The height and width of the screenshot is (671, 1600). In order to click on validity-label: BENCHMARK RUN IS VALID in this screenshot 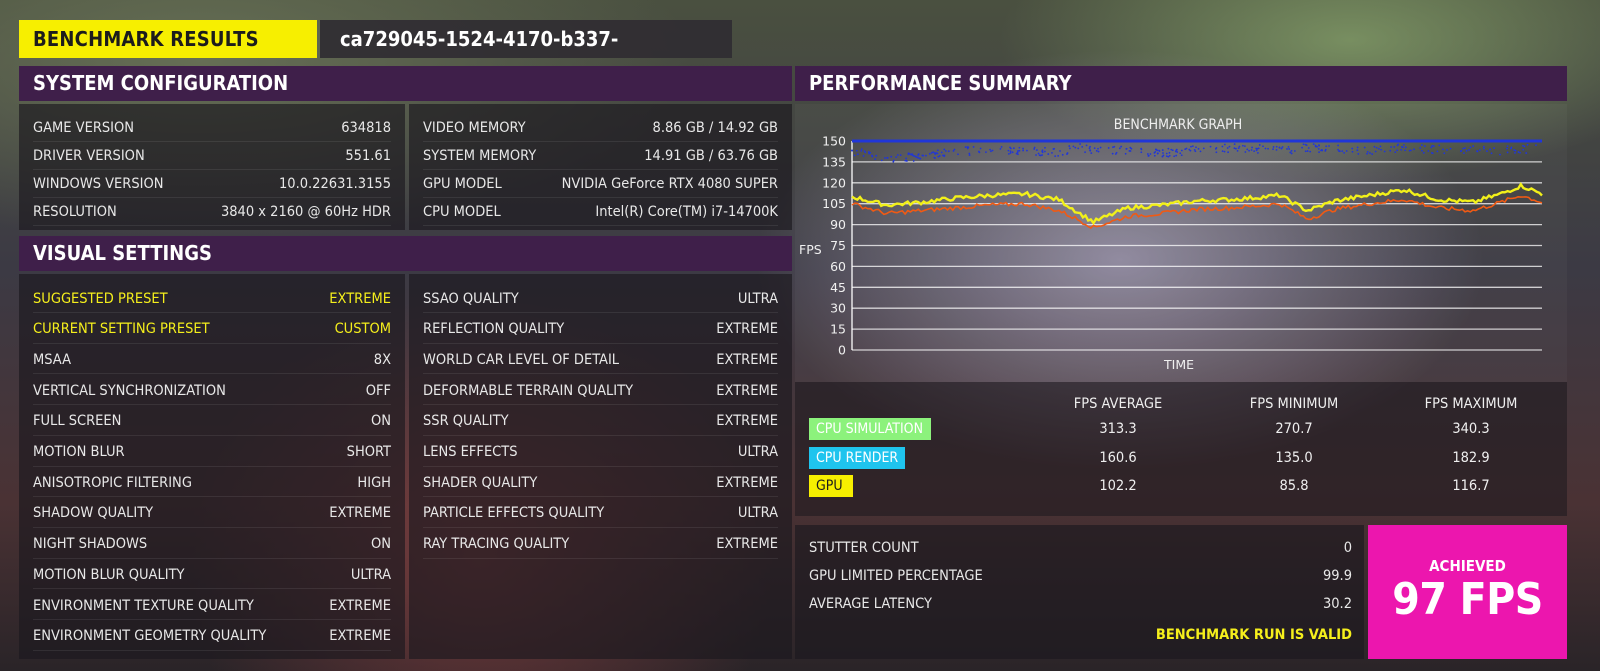, I will do `click(1253, 635)`.